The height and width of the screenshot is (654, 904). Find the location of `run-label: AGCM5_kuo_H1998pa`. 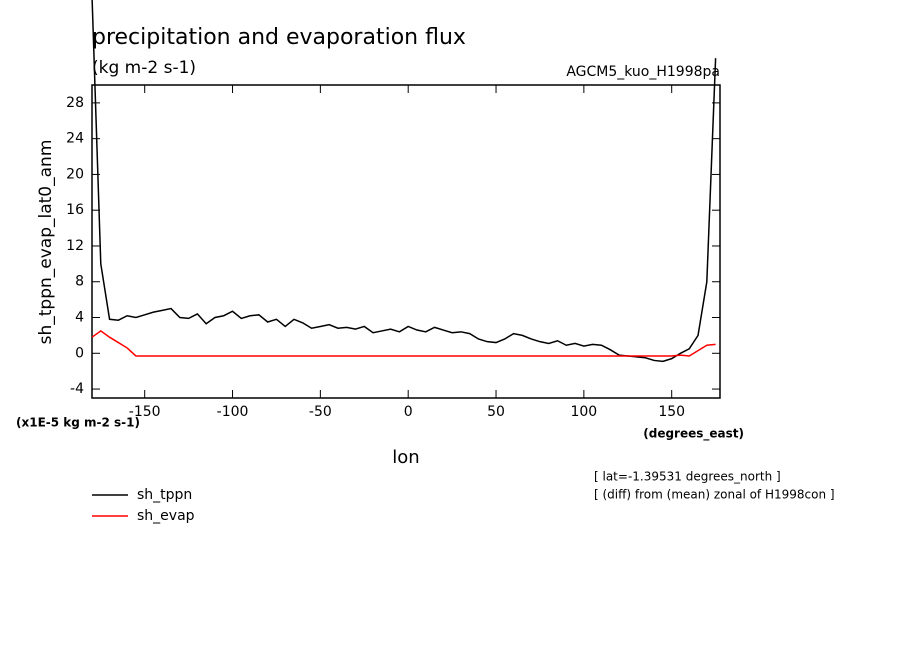

run-label: AGCM5_kuo_H1998pa is located at coordinates (643, 72).